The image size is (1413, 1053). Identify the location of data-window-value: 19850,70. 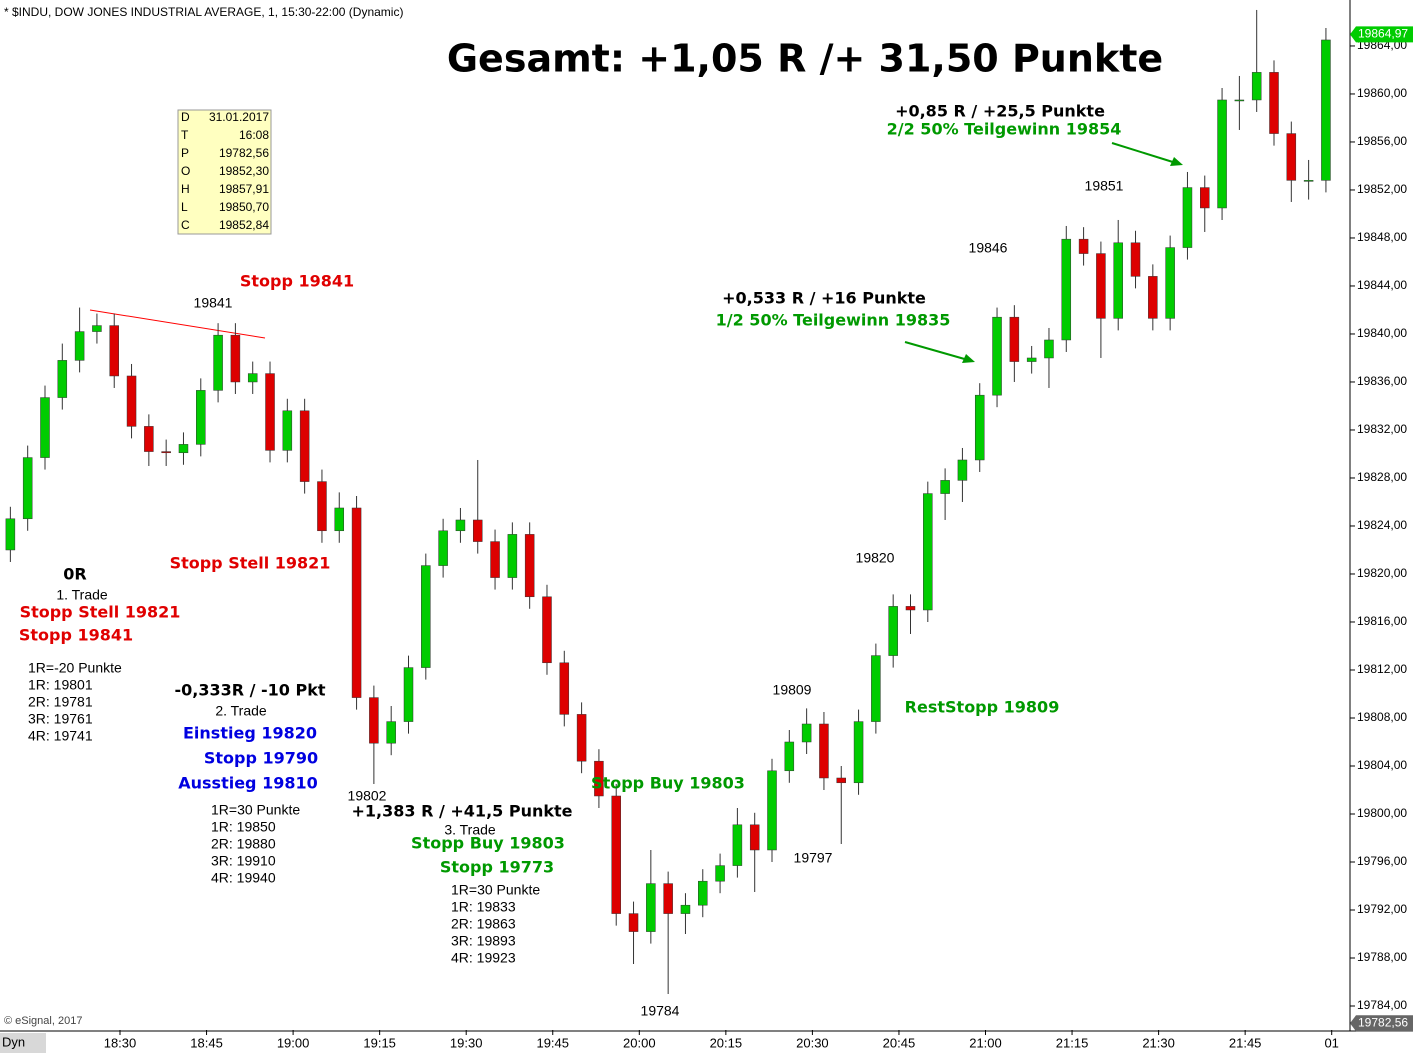
(244, 207).